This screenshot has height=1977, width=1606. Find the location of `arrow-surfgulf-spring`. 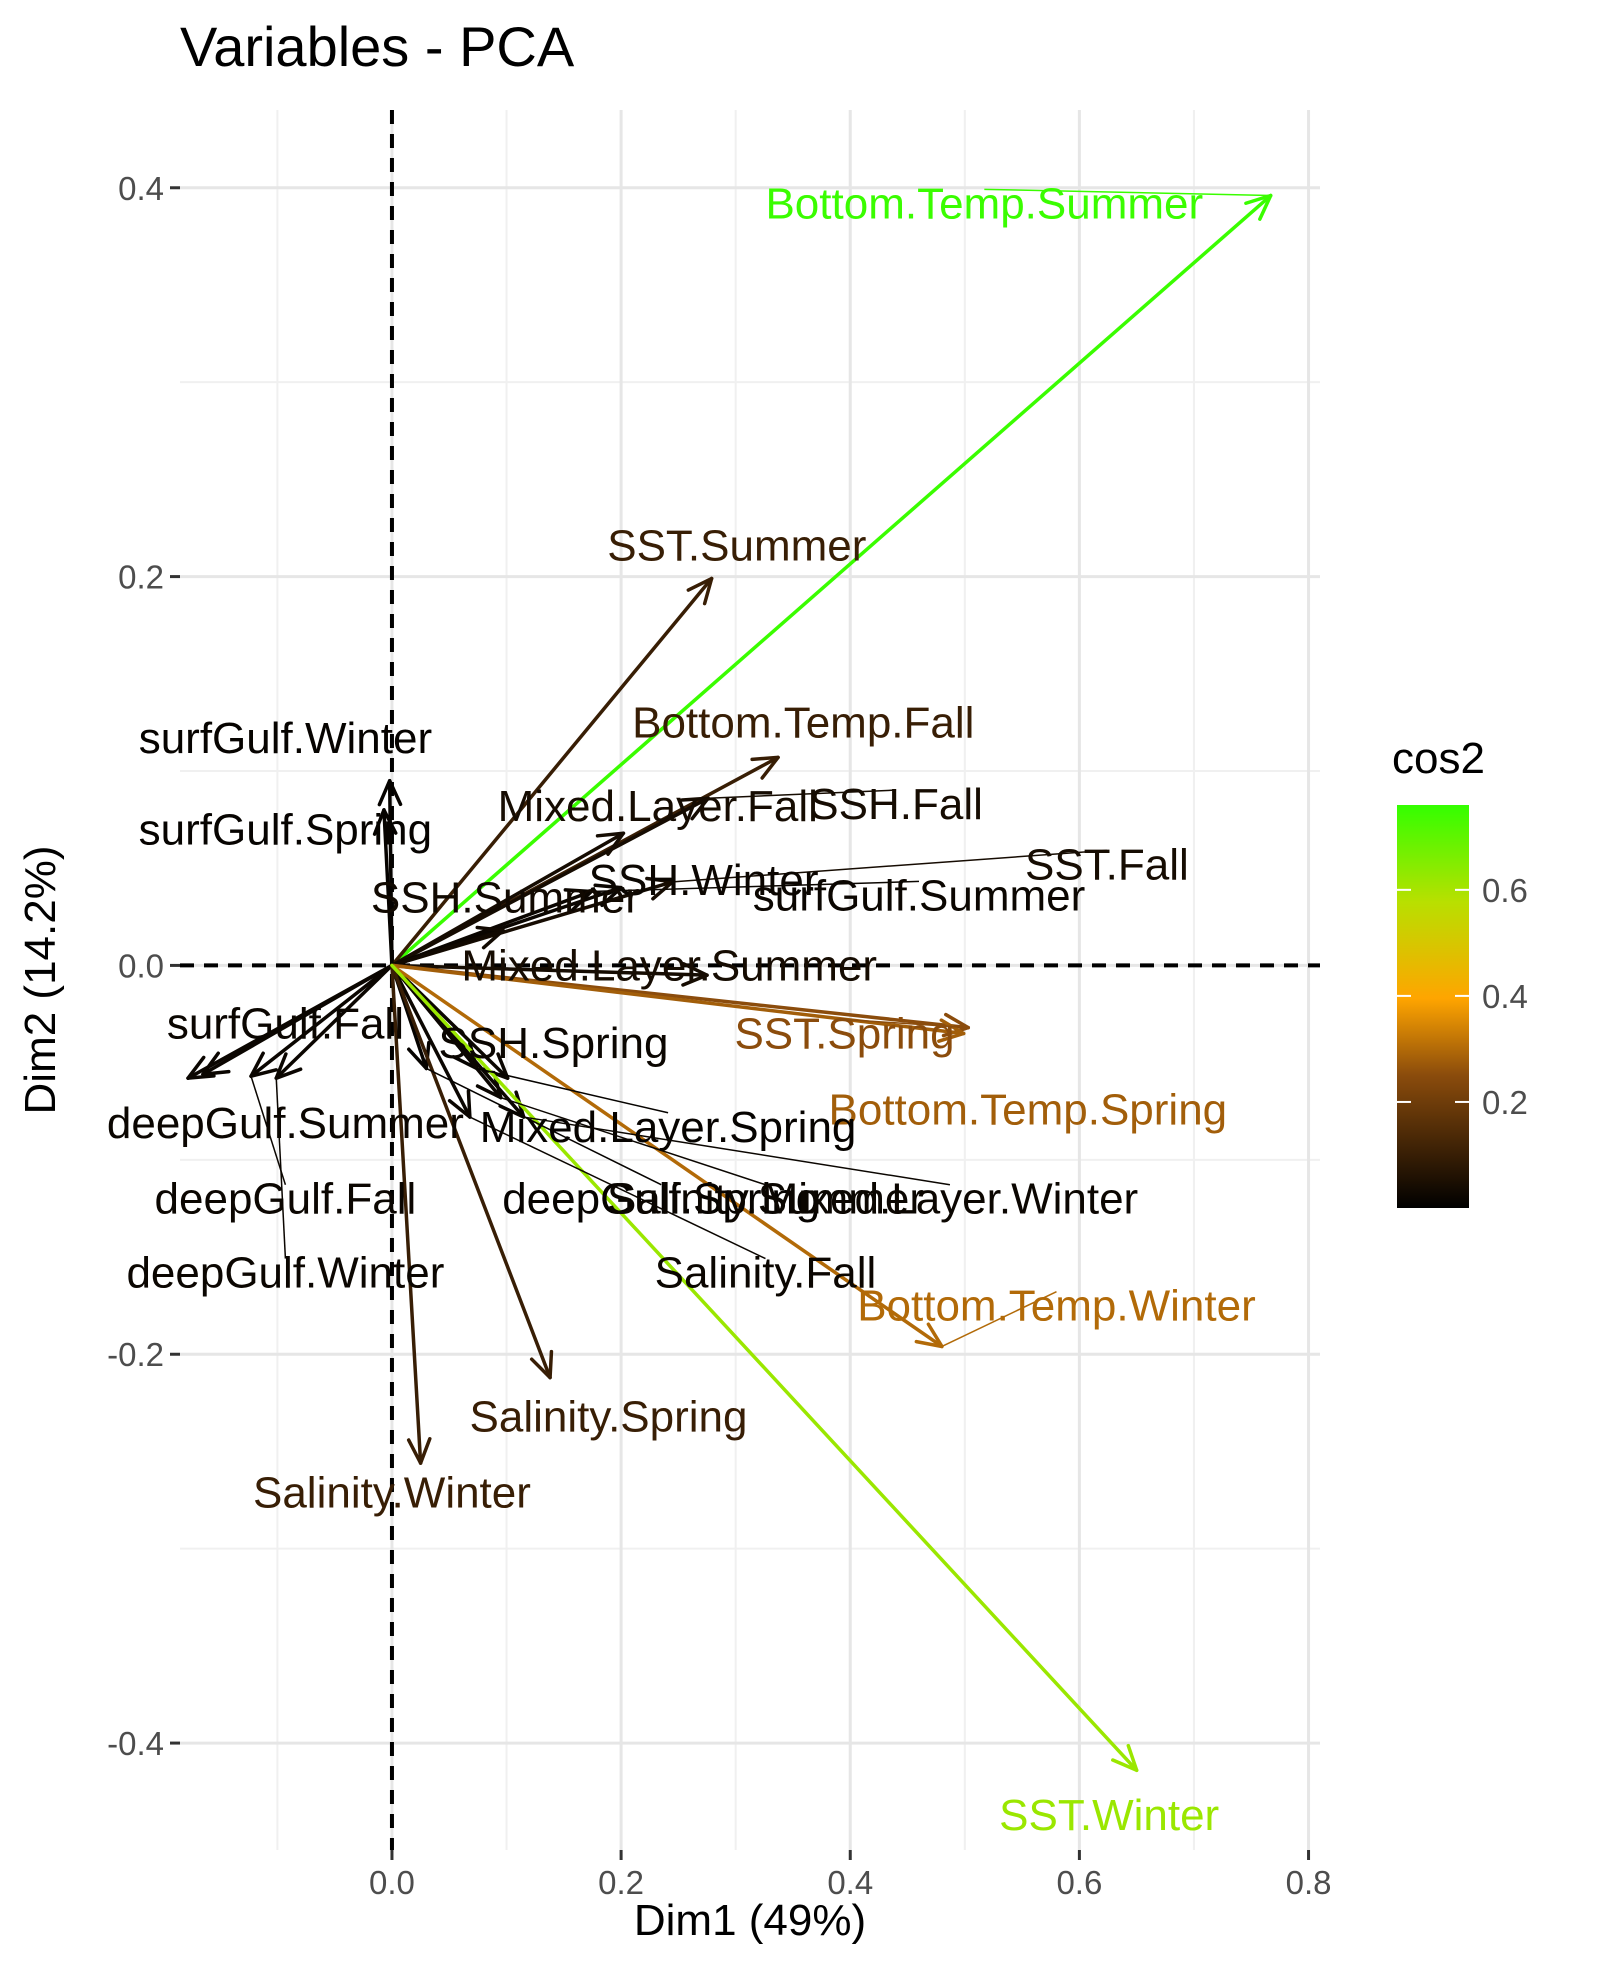

arrow-surfgulf-spring is located at coordinates (385, 888).